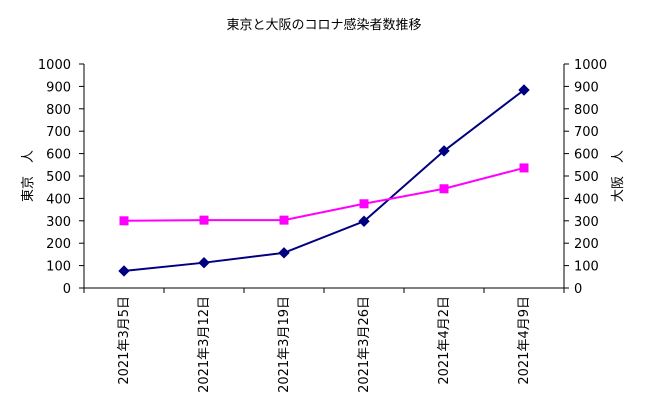 The height and width of the screenshot is (418, 645). What do you see at coordinates (444, 340) in the screenshot?
I see `x-tick-label: 2021年4月2日` at bounding box center [444, 340].